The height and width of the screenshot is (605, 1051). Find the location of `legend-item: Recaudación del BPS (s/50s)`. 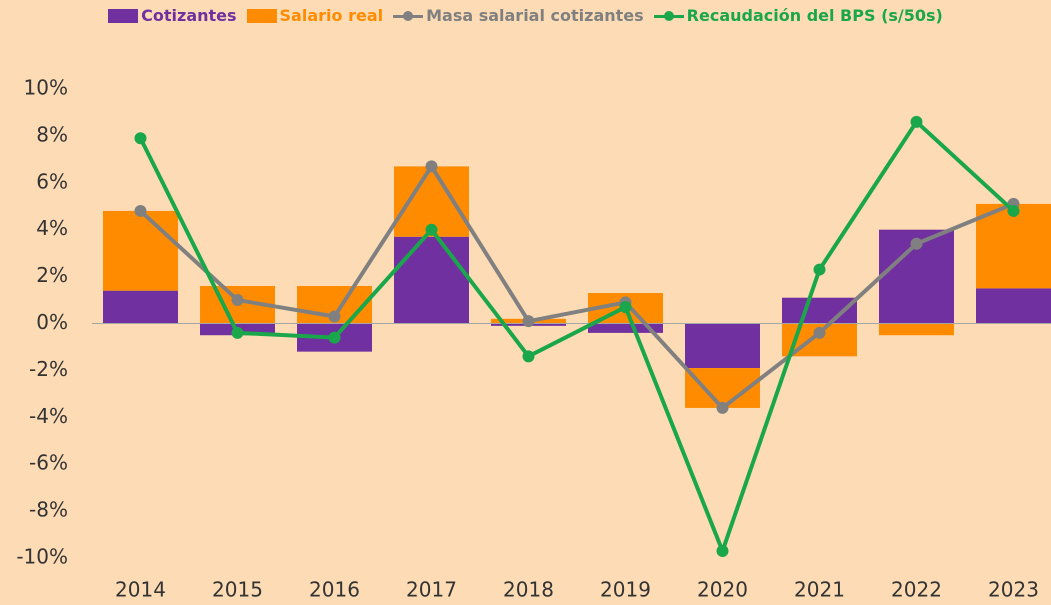

legend-item: Recaudación del BPS (s/50s) is located at coordinates (798, 15).